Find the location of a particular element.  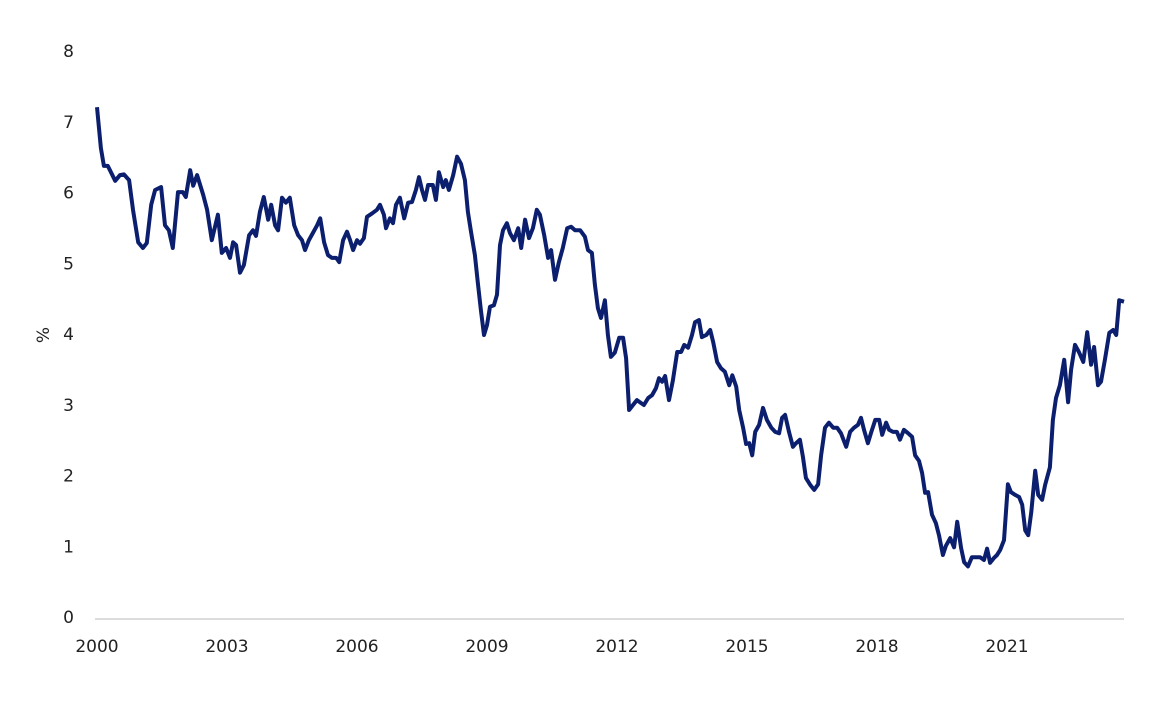

y-tick-label: 5 is located at coordinates (68, 264).